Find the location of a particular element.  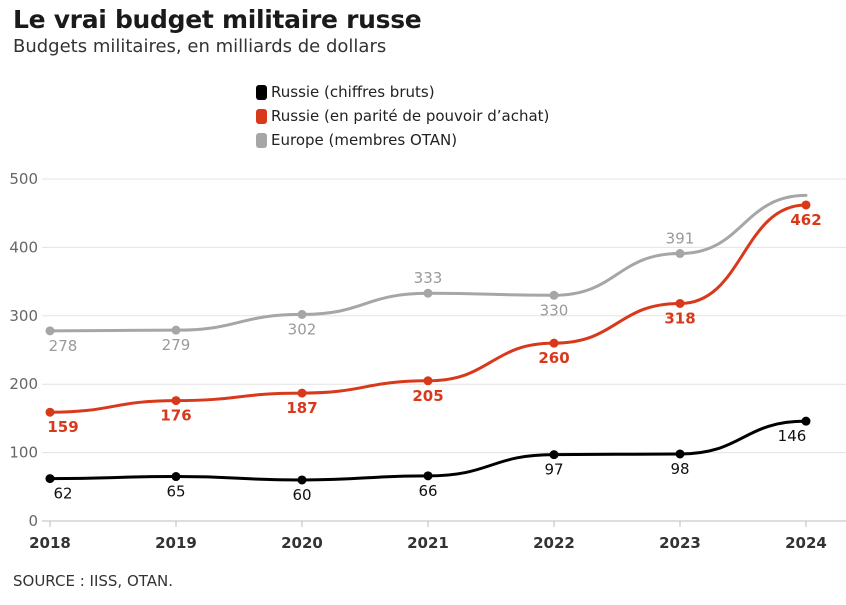

legend-item-europe: Europe (membres OTAN) is located at coordinates (402, 140).